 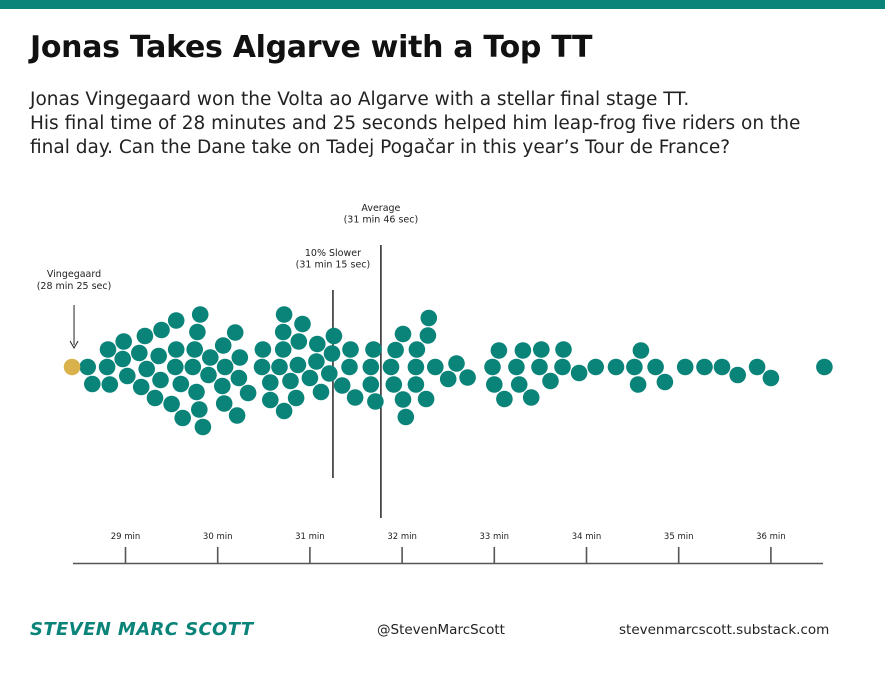 I want to click on footer-handle: @StevenMarcScott, so click(x=441, y=630).